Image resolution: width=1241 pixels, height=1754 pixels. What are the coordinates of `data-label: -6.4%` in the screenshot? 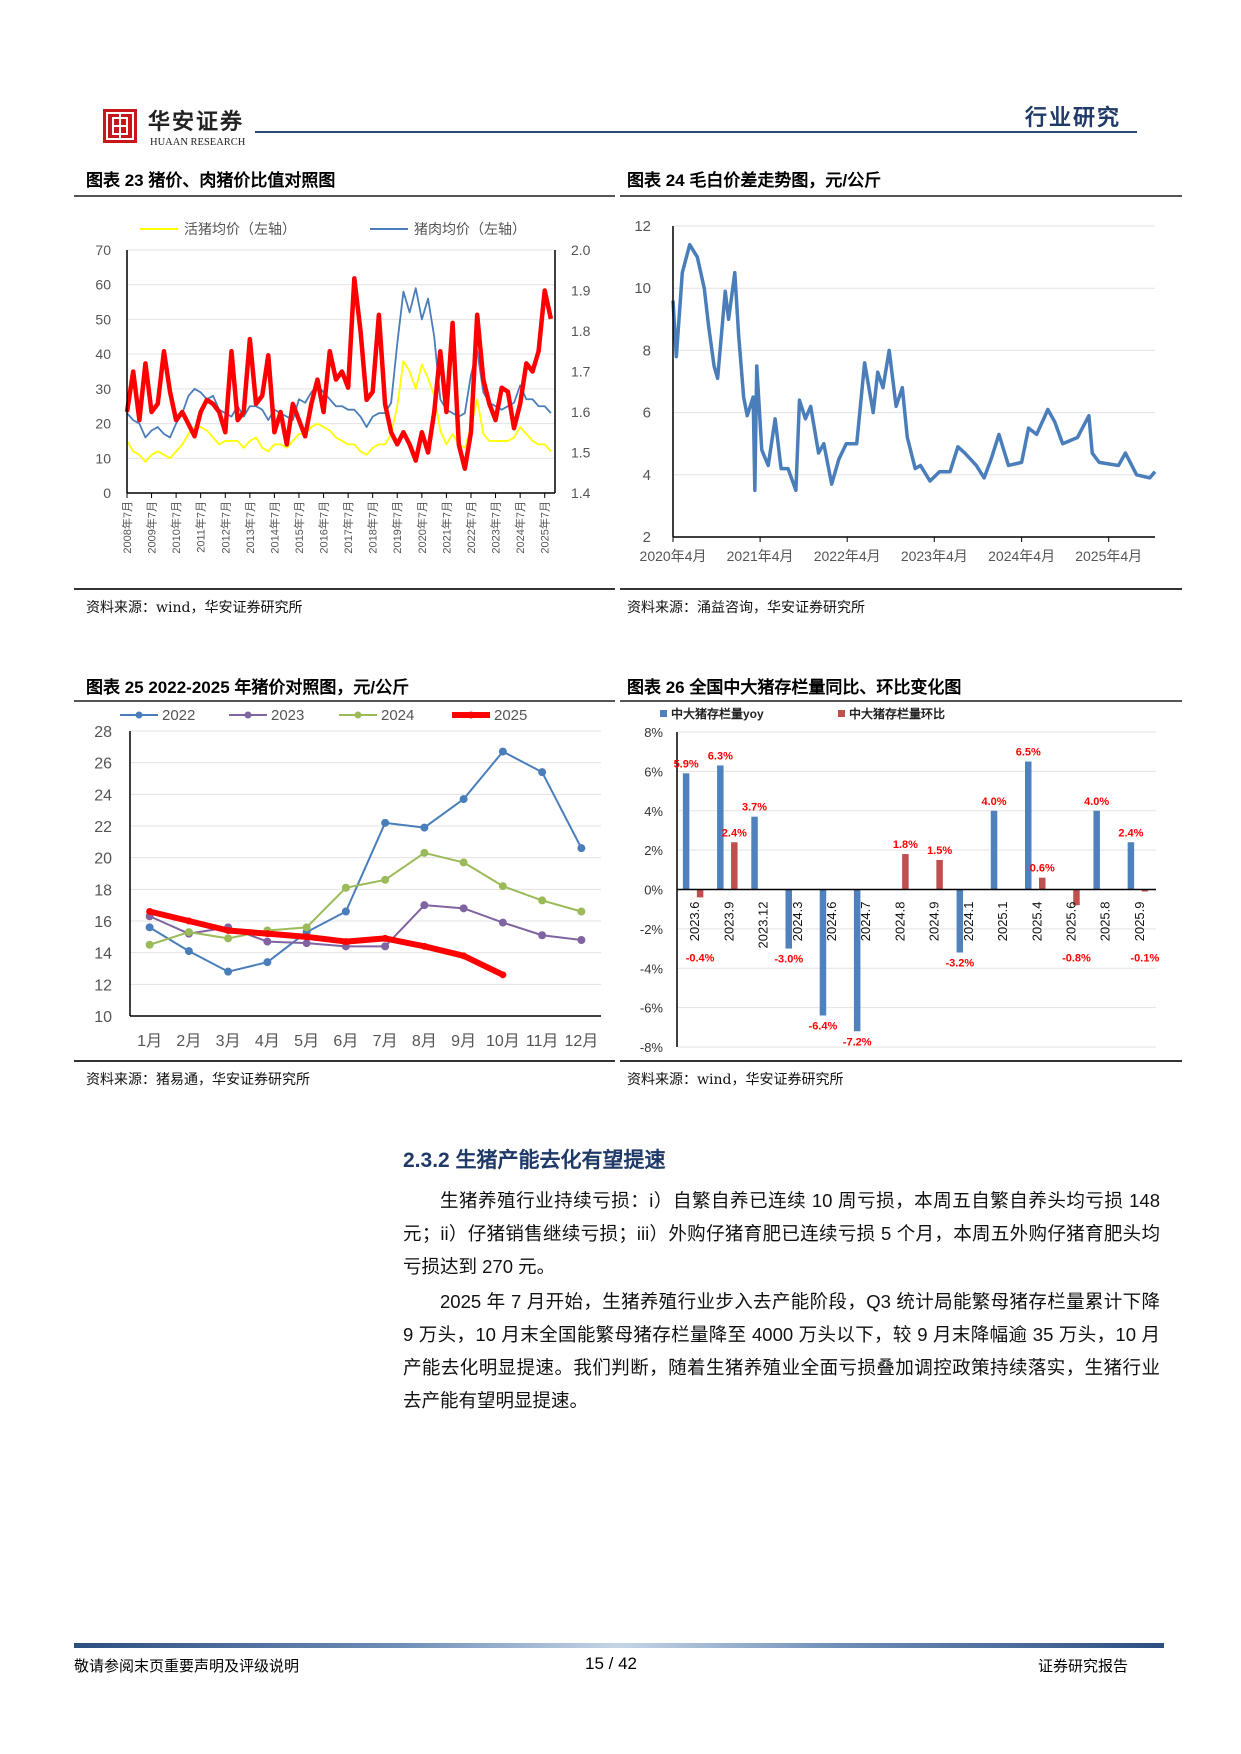 It's located at (823, 1027).